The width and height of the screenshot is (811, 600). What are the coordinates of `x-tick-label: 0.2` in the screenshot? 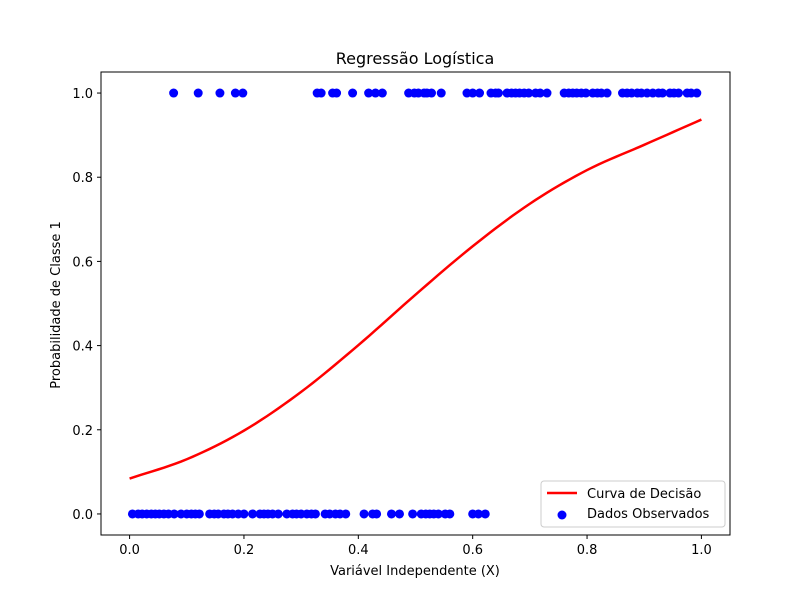 It's located at (244, 550).